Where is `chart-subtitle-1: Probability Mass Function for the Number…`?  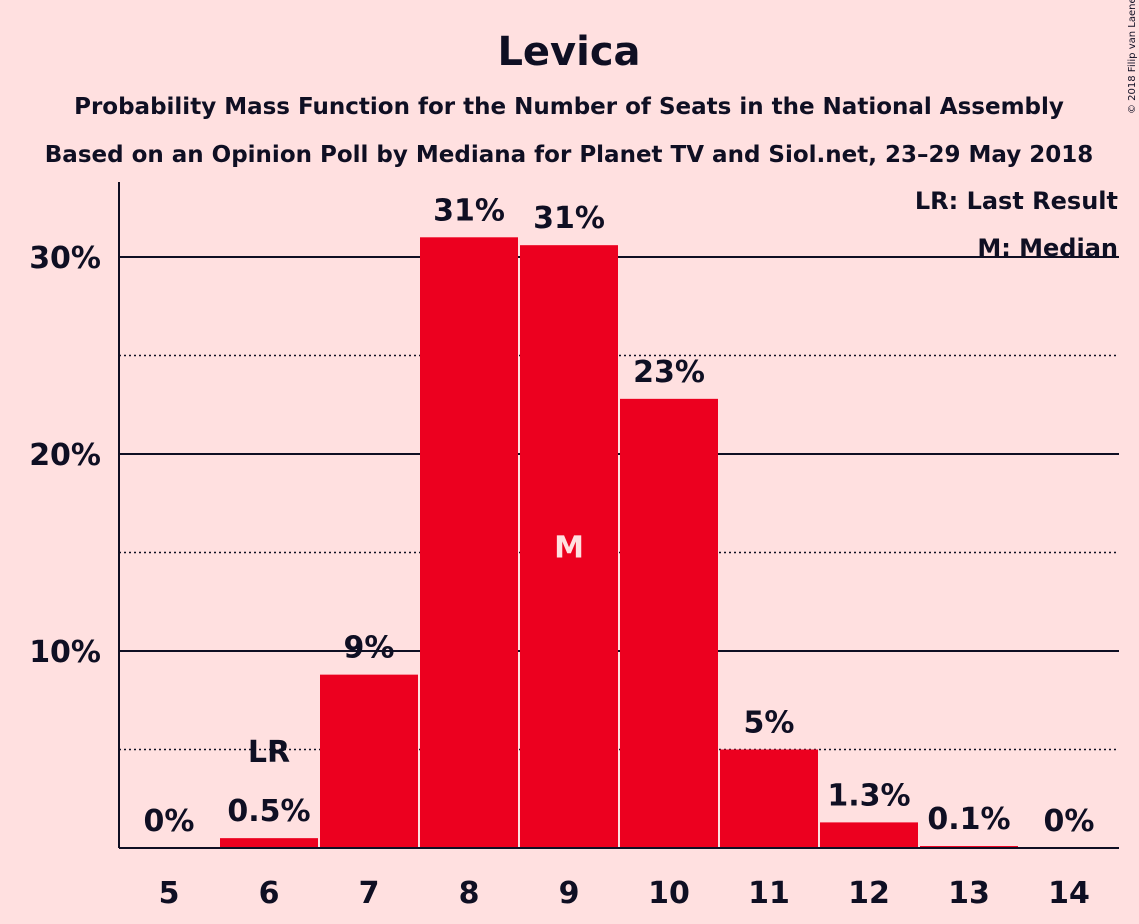 chart-subtitle-1: Probability Mass Function for the Number… is located at coordinates (569, 107).